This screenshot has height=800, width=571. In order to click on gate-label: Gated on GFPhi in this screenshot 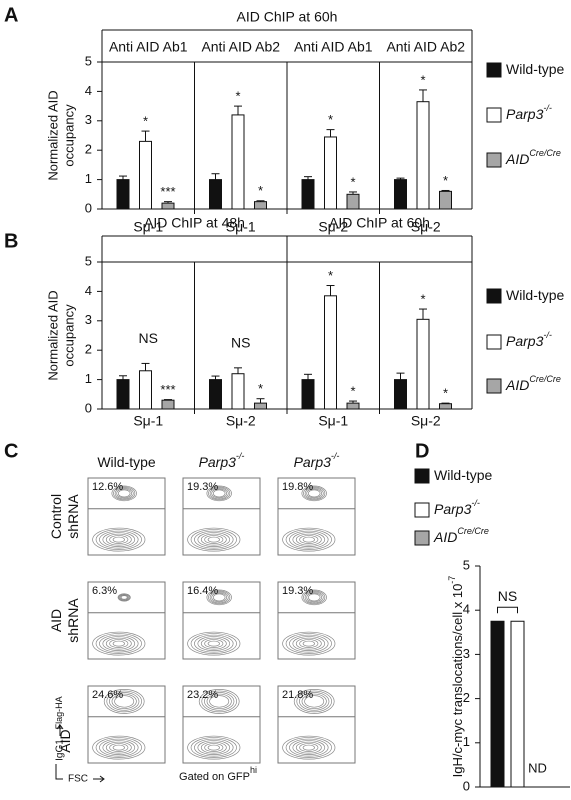, I will do `click(218, 774)`.